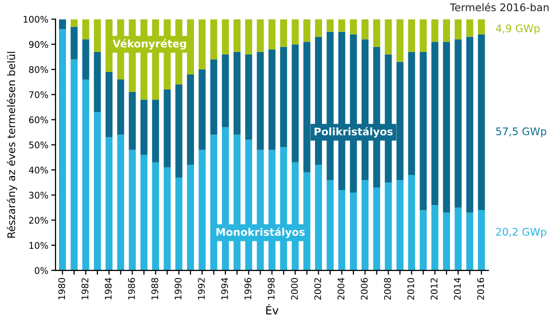 The height and width of the screenshot is (320, 555). Describe the element at coordinates (201, 289) in the screenshot. I see `x-tick-label: 1992` at that location.